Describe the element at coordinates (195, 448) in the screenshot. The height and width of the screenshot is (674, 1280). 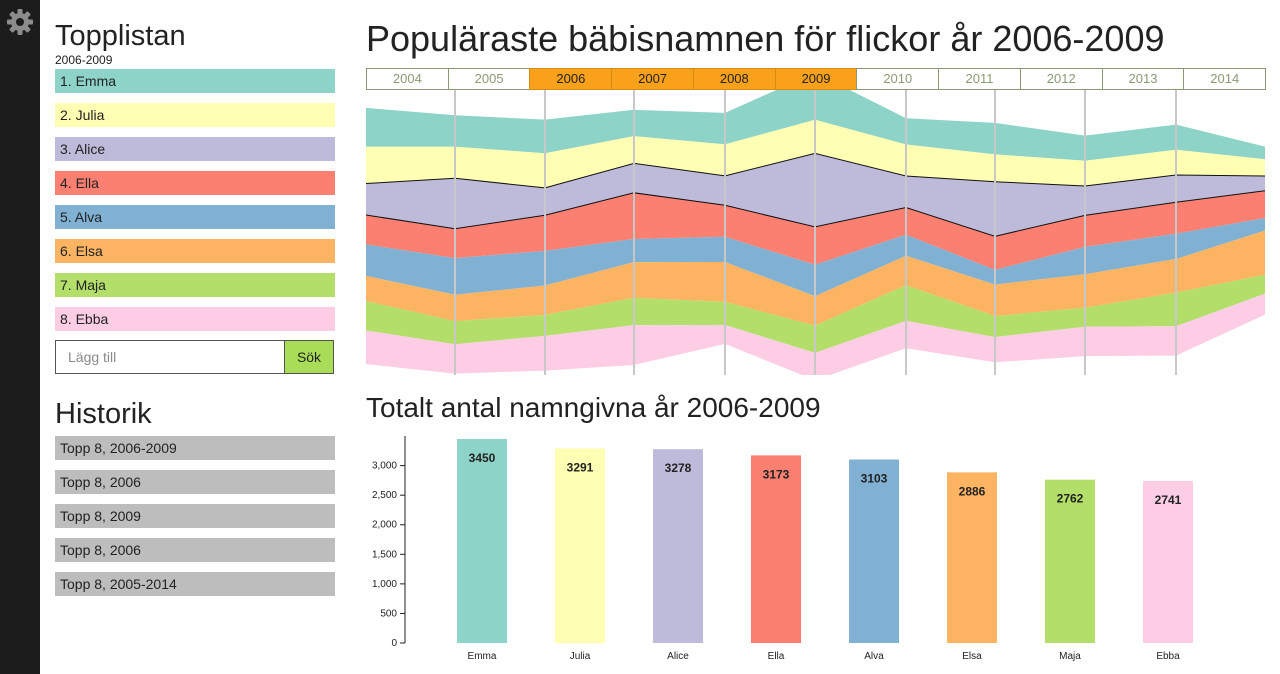
I see `history-item: Topp 8, 2006-2009` at that location.